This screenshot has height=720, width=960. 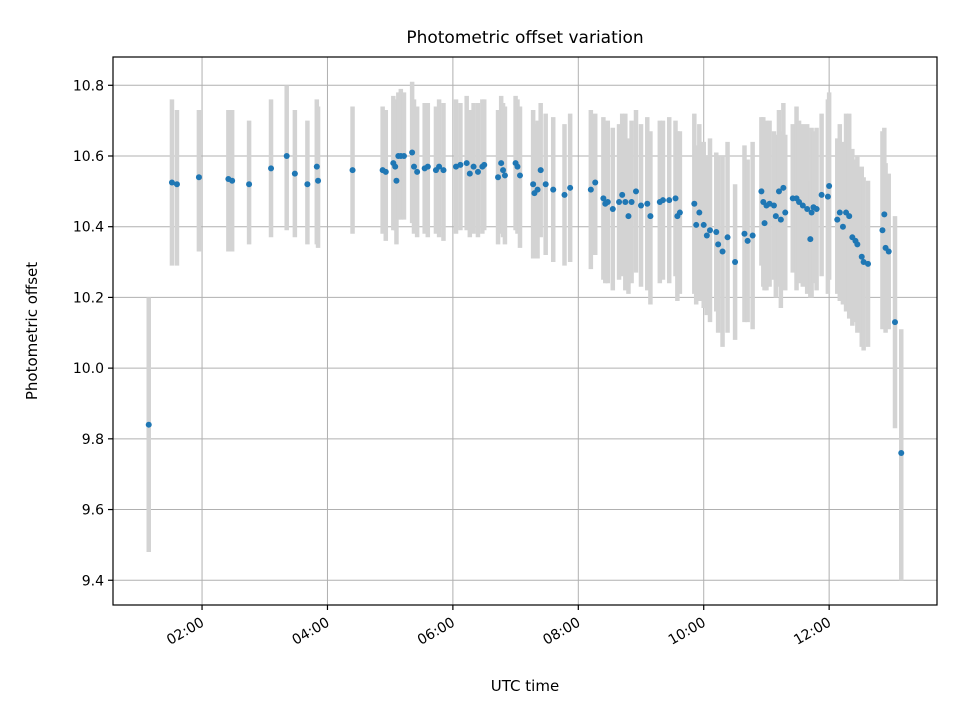 I want to click on x-axis-ticks: 02:00 04:00 06:00 08:00 10:00 12:00, so click(x=499, y=627).